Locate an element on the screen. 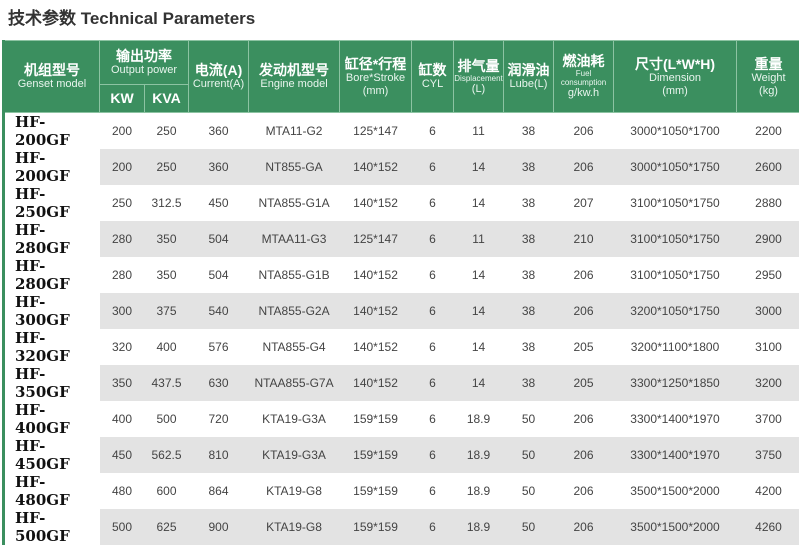 This screenshot has height=545, width=799. cell-kva: 500 is located at coordinates (167, 419).